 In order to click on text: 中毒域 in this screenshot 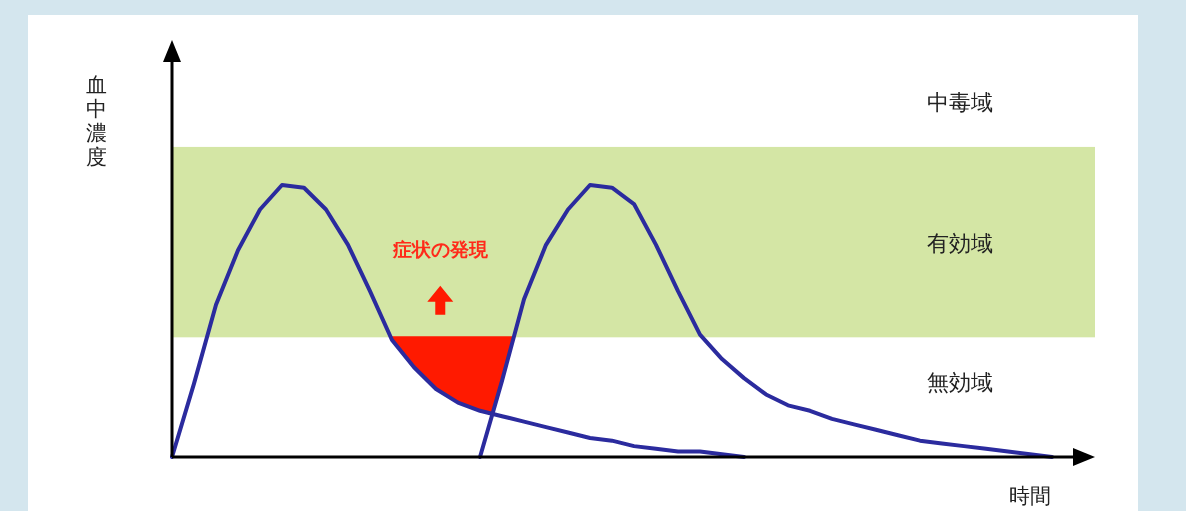, I will do `click(960, 102)`.